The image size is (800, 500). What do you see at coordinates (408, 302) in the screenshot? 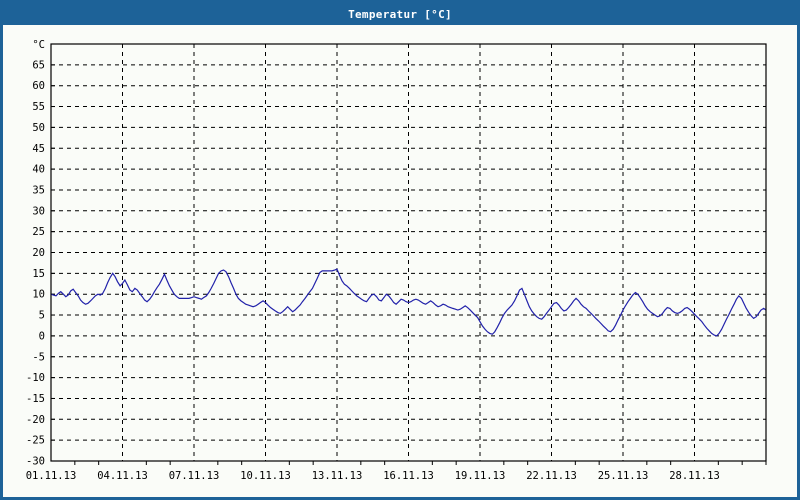
I see `temperature-series-line` at bounding box center [408, 302].